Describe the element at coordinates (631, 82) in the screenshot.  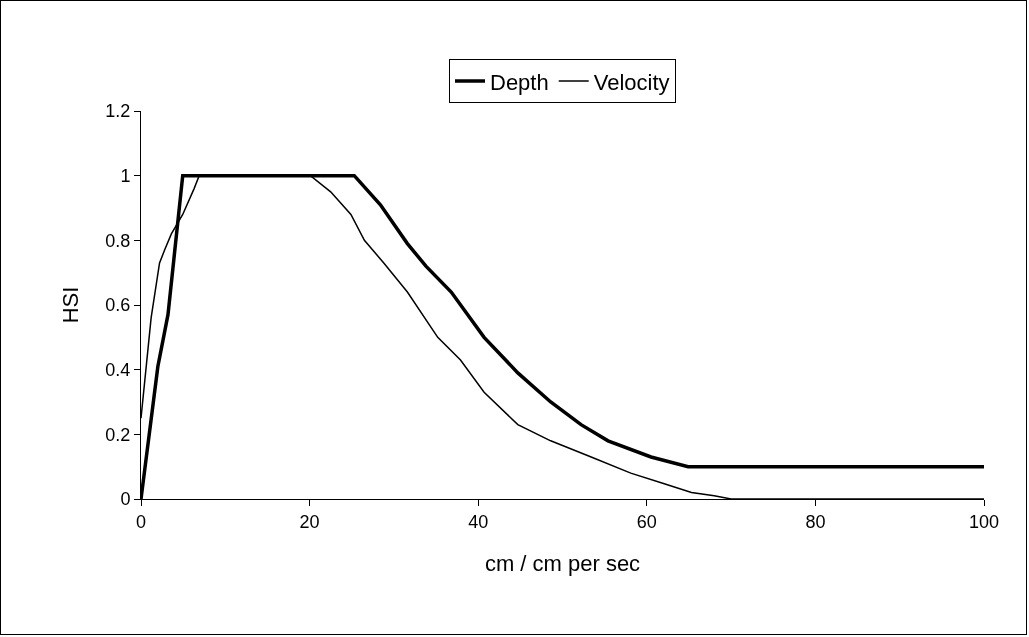
I see `legend-label: Velocity` at that location.